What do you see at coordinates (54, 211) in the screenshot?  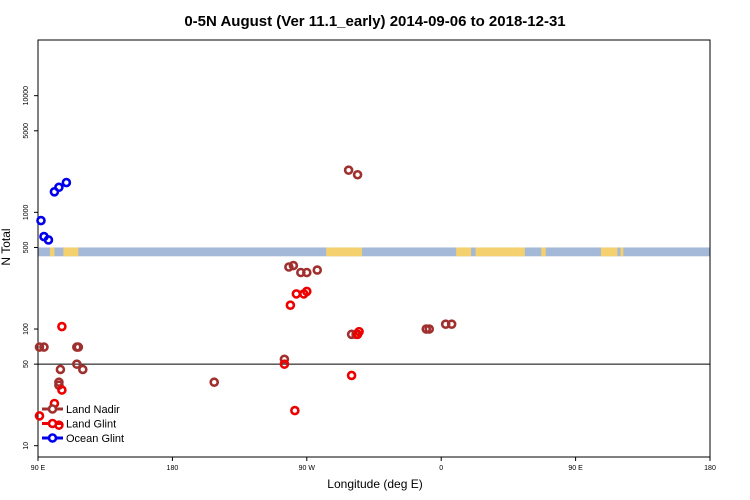 I see `series-ocean-glint` at bounding box center [54, 211].